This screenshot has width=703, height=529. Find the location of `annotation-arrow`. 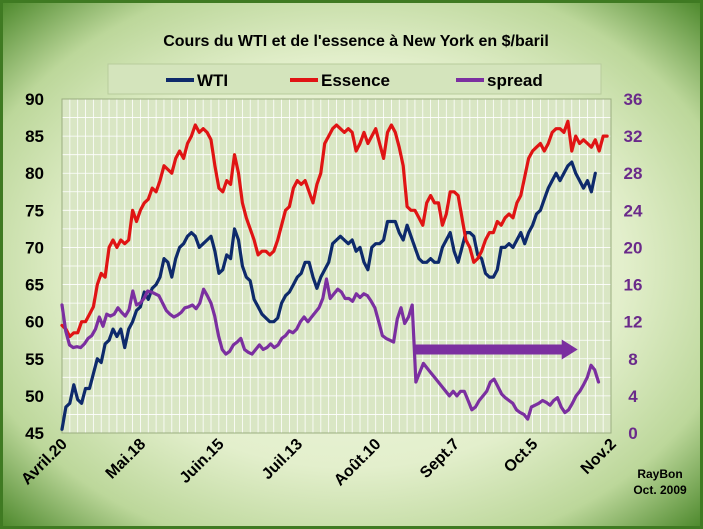

annotation-arrow is located at coordinates (496, 349).